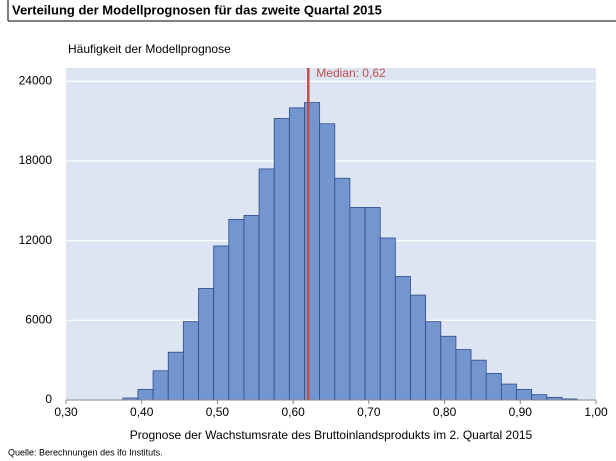  I want to click on x-tick-label: 0,50, so click(218, 412).